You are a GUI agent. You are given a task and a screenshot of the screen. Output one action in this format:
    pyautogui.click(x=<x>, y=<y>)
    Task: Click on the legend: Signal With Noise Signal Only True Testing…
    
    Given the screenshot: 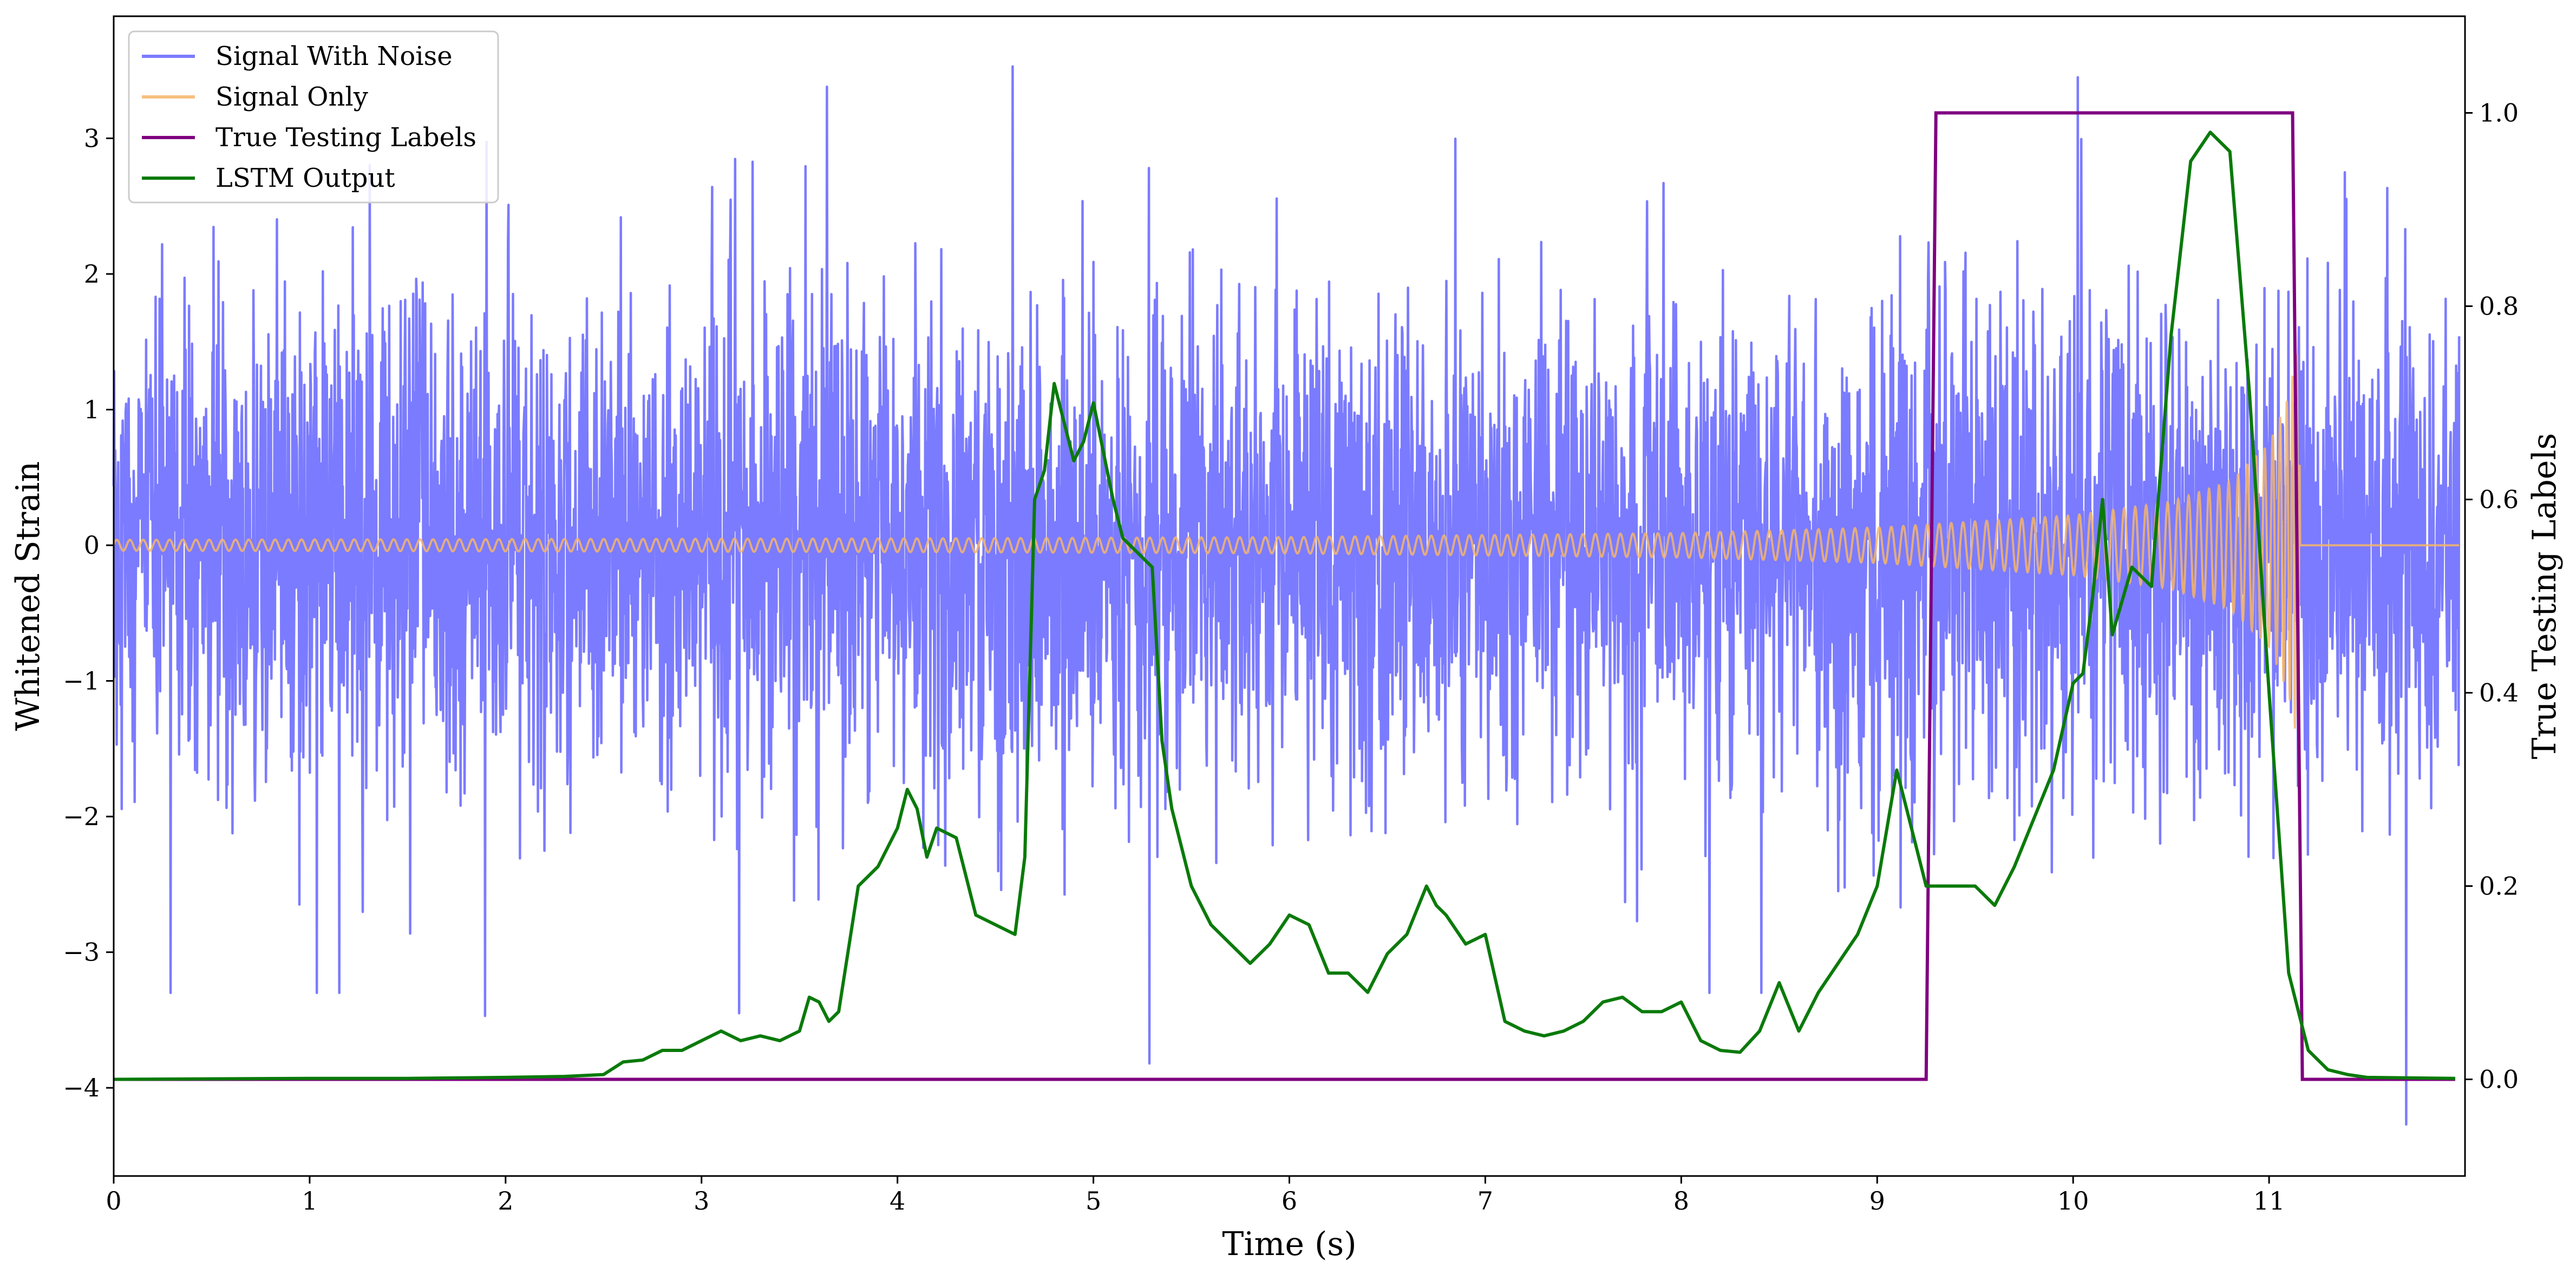 What is the action you would take?
    pyautogui.click(x=313, y=117)
    